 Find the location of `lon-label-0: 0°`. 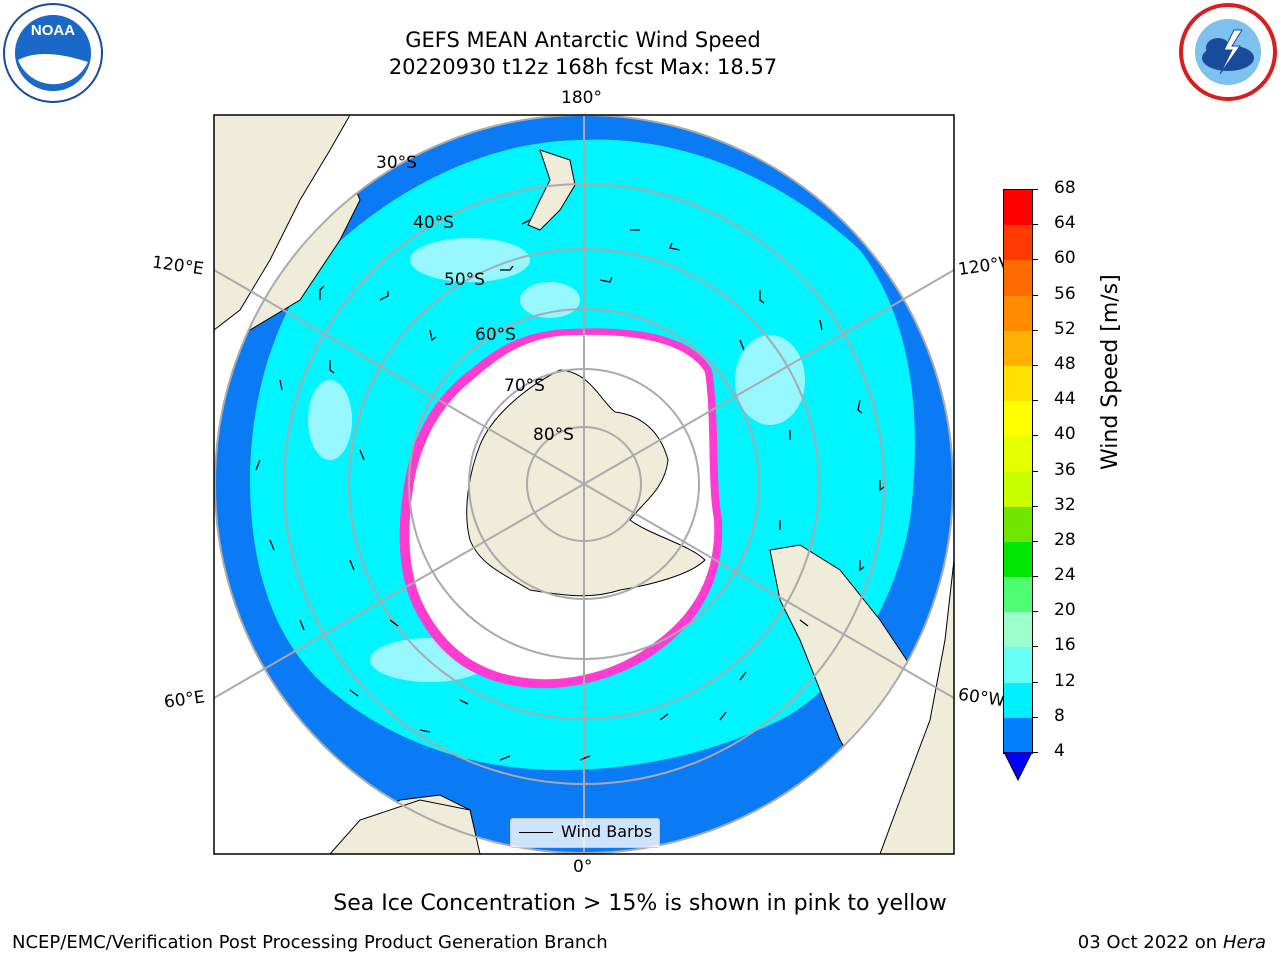

lon-label-0: 0° is located at coordinates (583, 867).